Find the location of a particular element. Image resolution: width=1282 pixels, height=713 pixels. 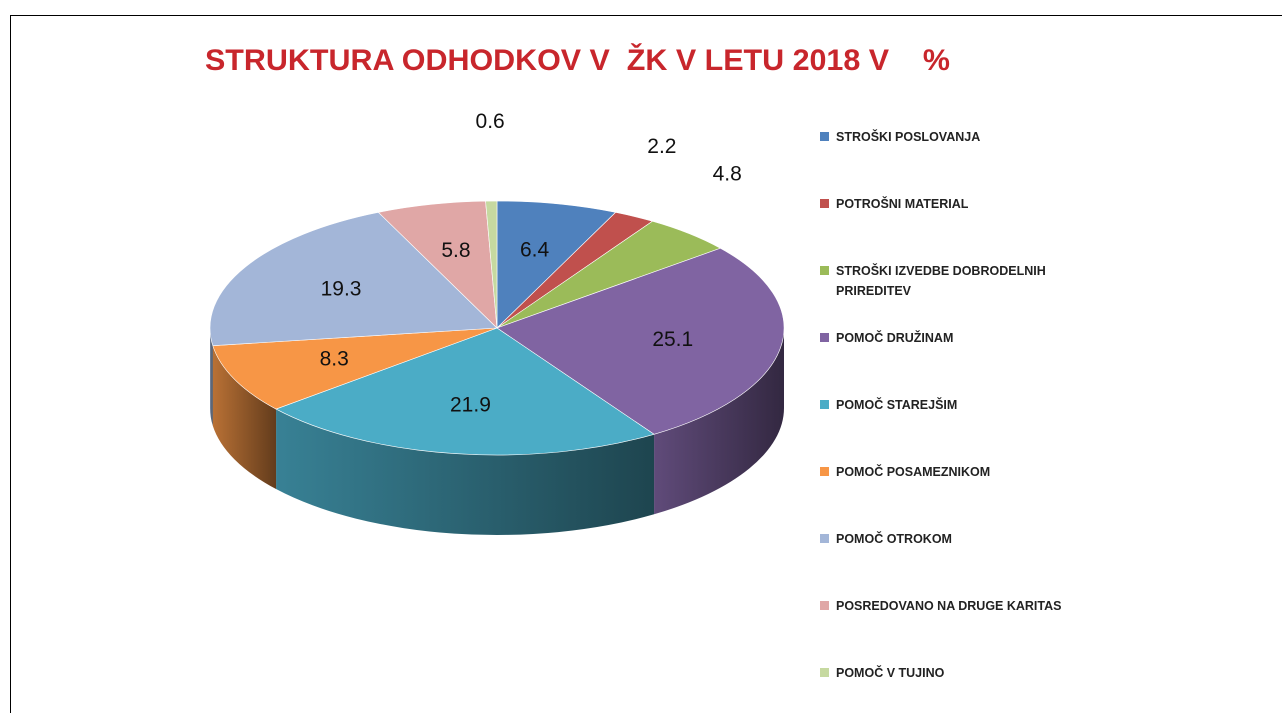

legend-label: POMOČ V TUJINO is located at coordinates (890, 673).